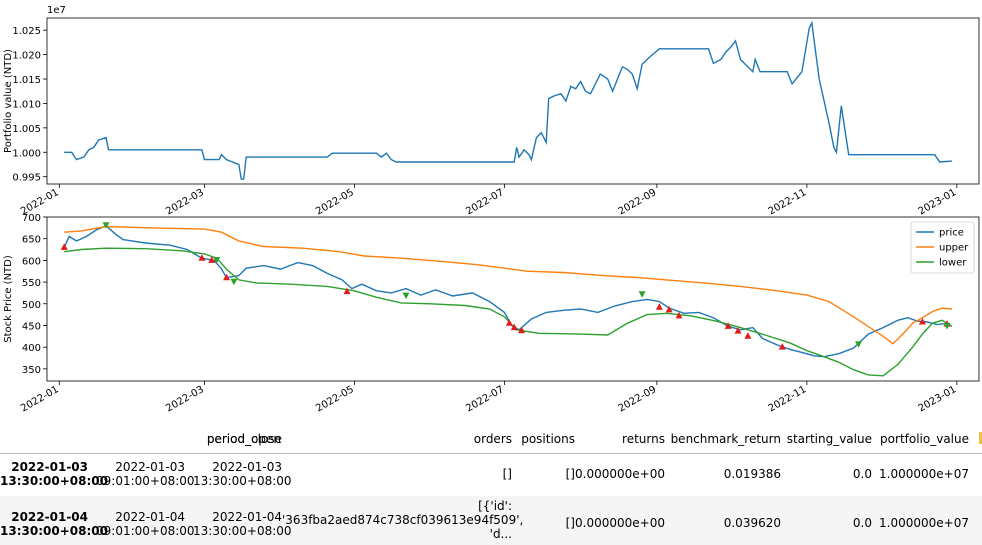 The width and height of the screenshot is (982, 545). What do you see at coordinates (26, 178) in the screenshot?
I see `y-tick-label: 0.995` at bounding box center [26, 178].